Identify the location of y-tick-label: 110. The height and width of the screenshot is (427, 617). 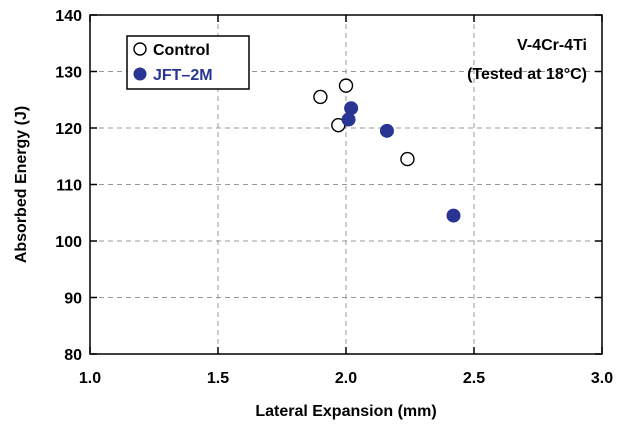
(69, 186).